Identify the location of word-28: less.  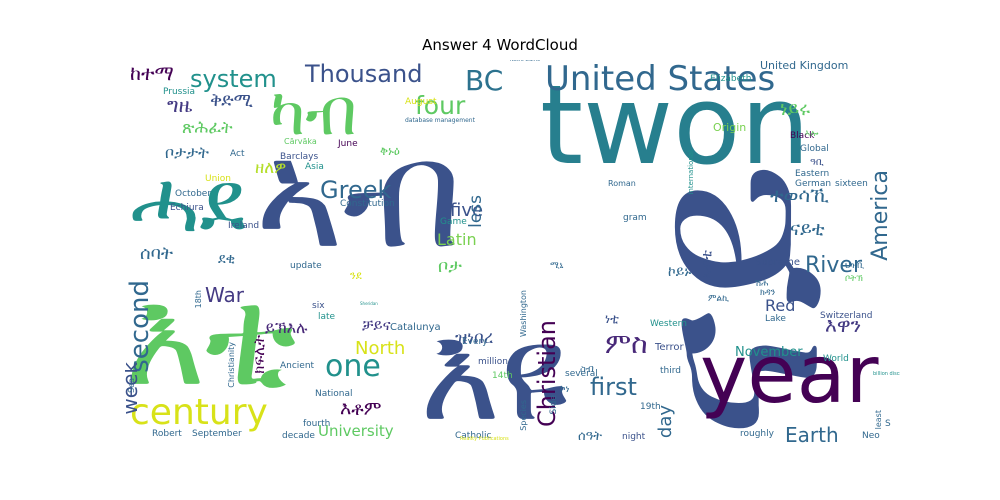
(476, 211).